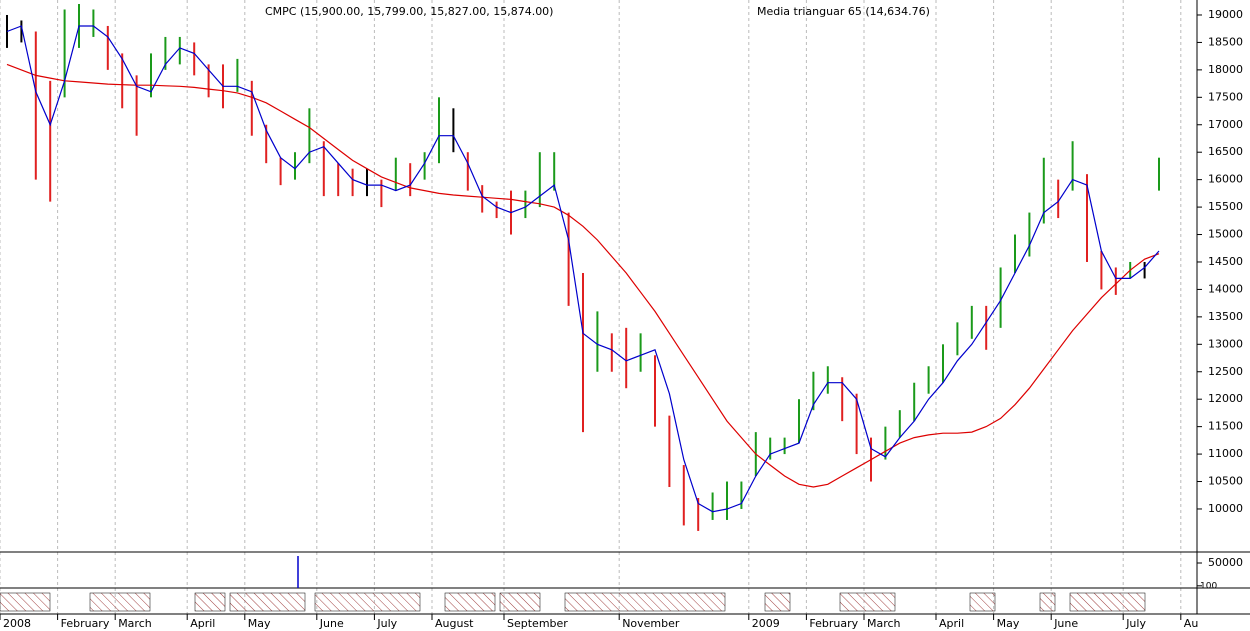 The width and height of the screenshot is (1250, 631). I want to click on y-tick-label: 18500, so click(1225, 41).